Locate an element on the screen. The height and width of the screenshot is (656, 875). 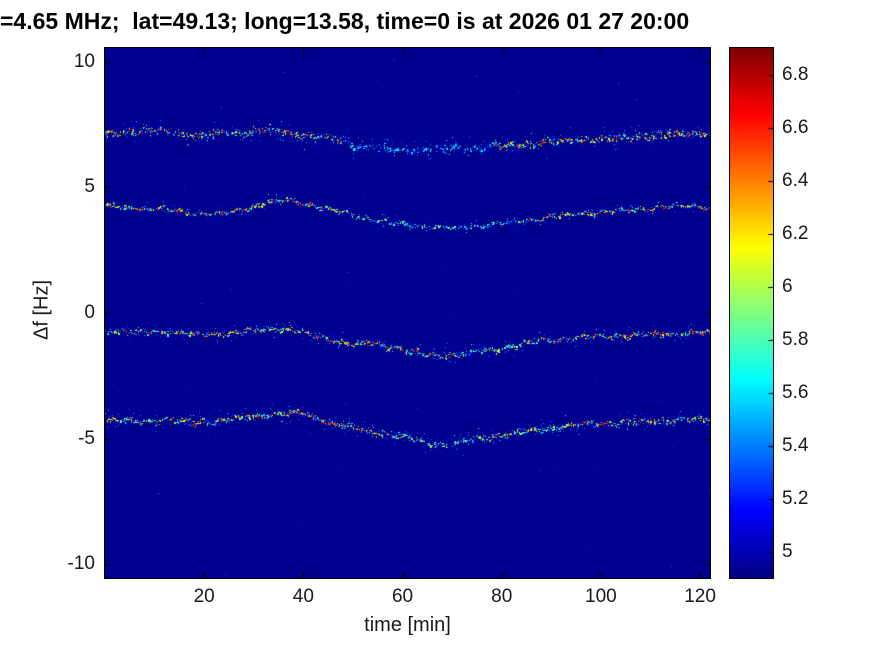
colorbar-tick-label: 6.2 is located at coordinates (795, 233).